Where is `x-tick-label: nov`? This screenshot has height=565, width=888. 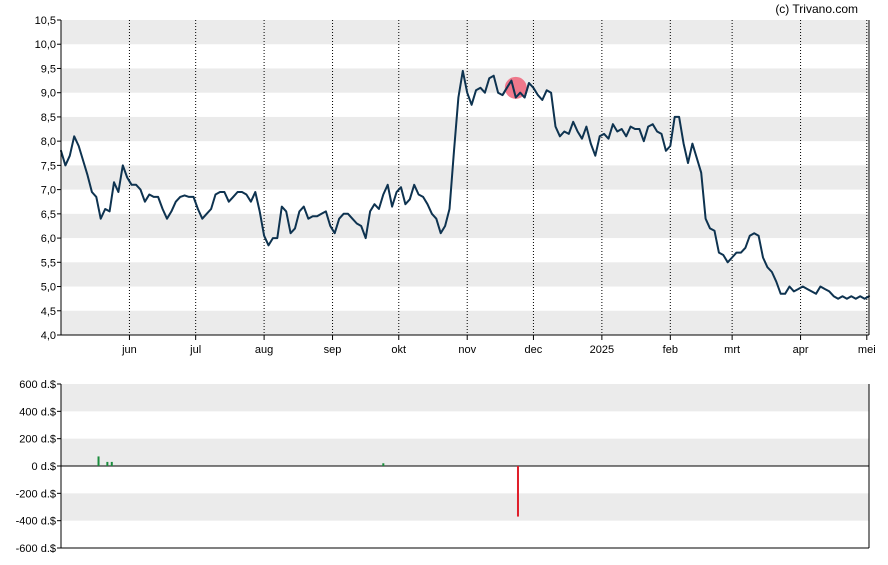
x-tick-label: nov is located at coordinates (467, 350).